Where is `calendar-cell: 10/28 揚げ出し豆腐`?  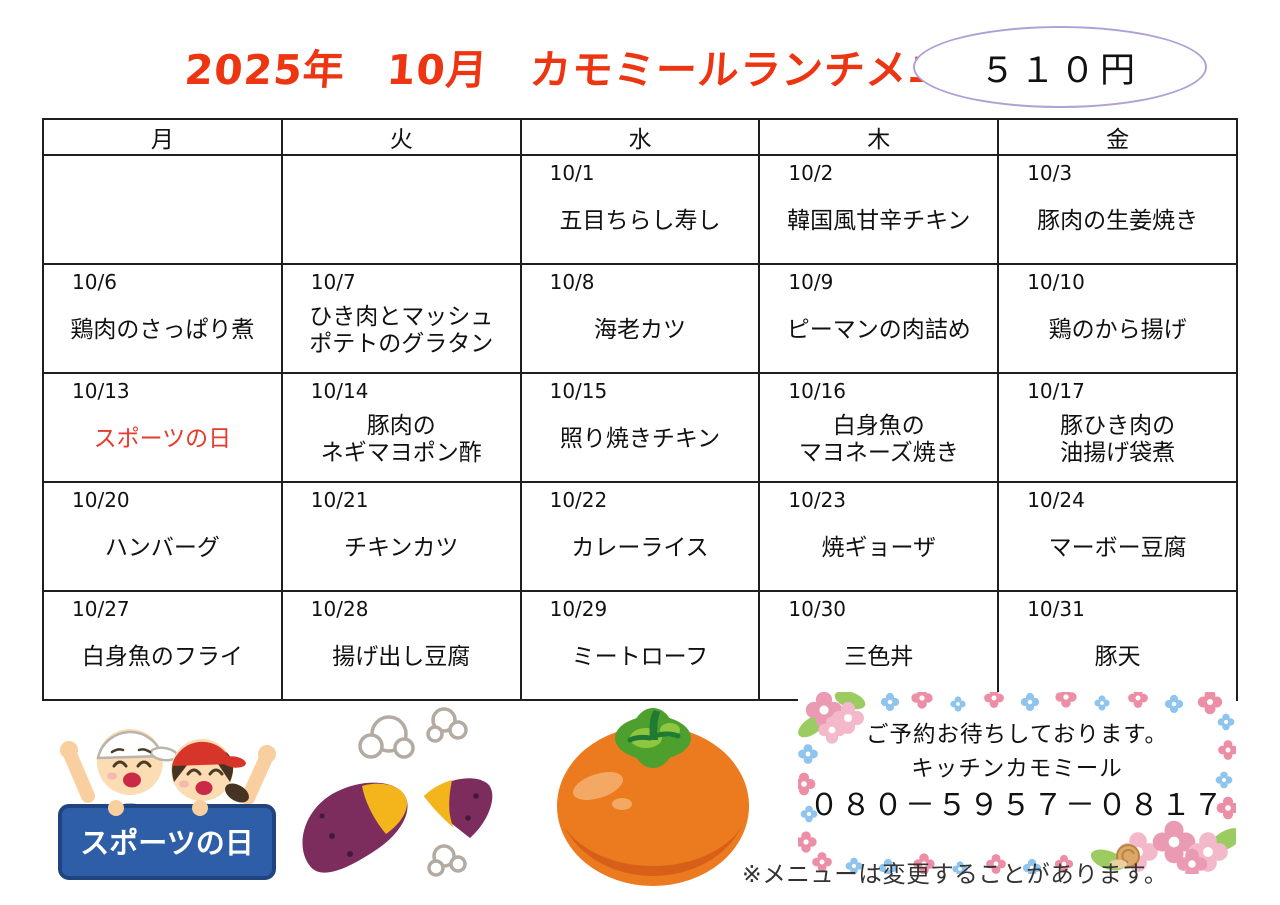 calendar-cell: 10/28 揚げ出し豆腐 is located at coordinates (401, 645).